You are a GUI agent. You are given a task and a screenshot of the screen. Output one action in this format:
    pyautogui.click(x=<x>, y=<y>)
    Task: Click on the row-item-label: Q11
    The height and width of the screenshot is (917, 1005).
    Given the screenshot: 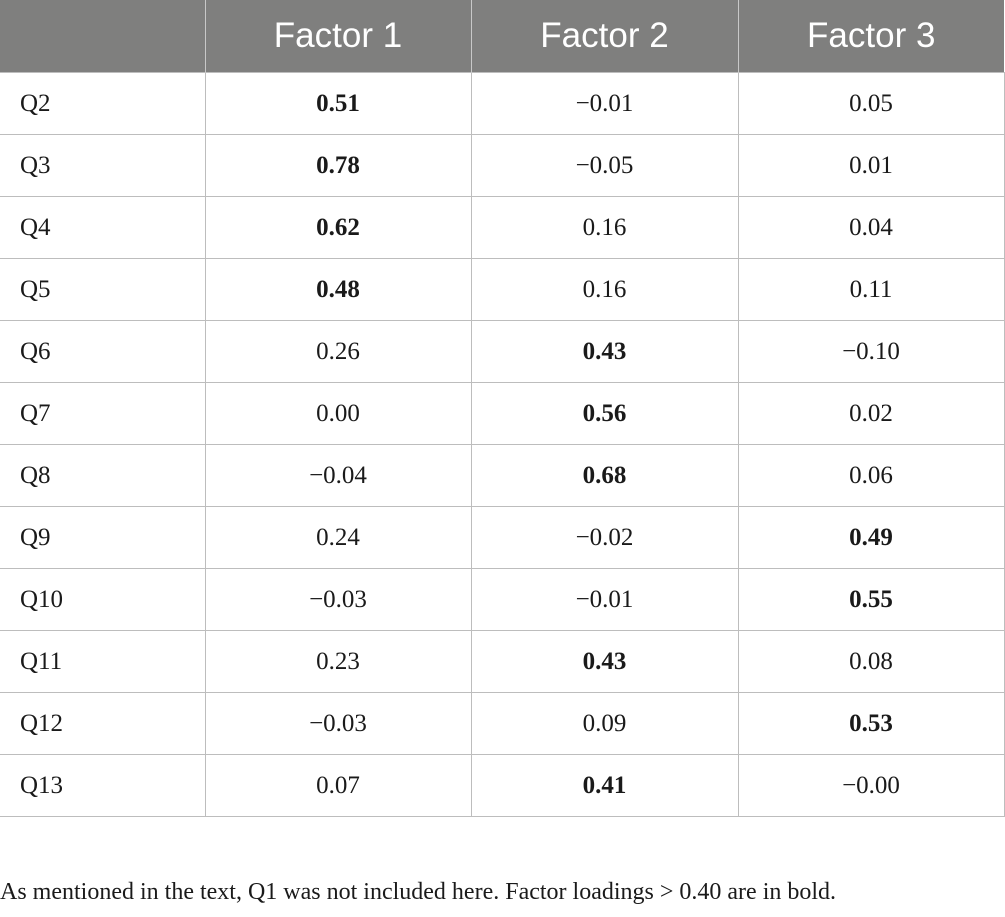 What is the action you would take?
    pyautogui.click(x=103, y=661)
    